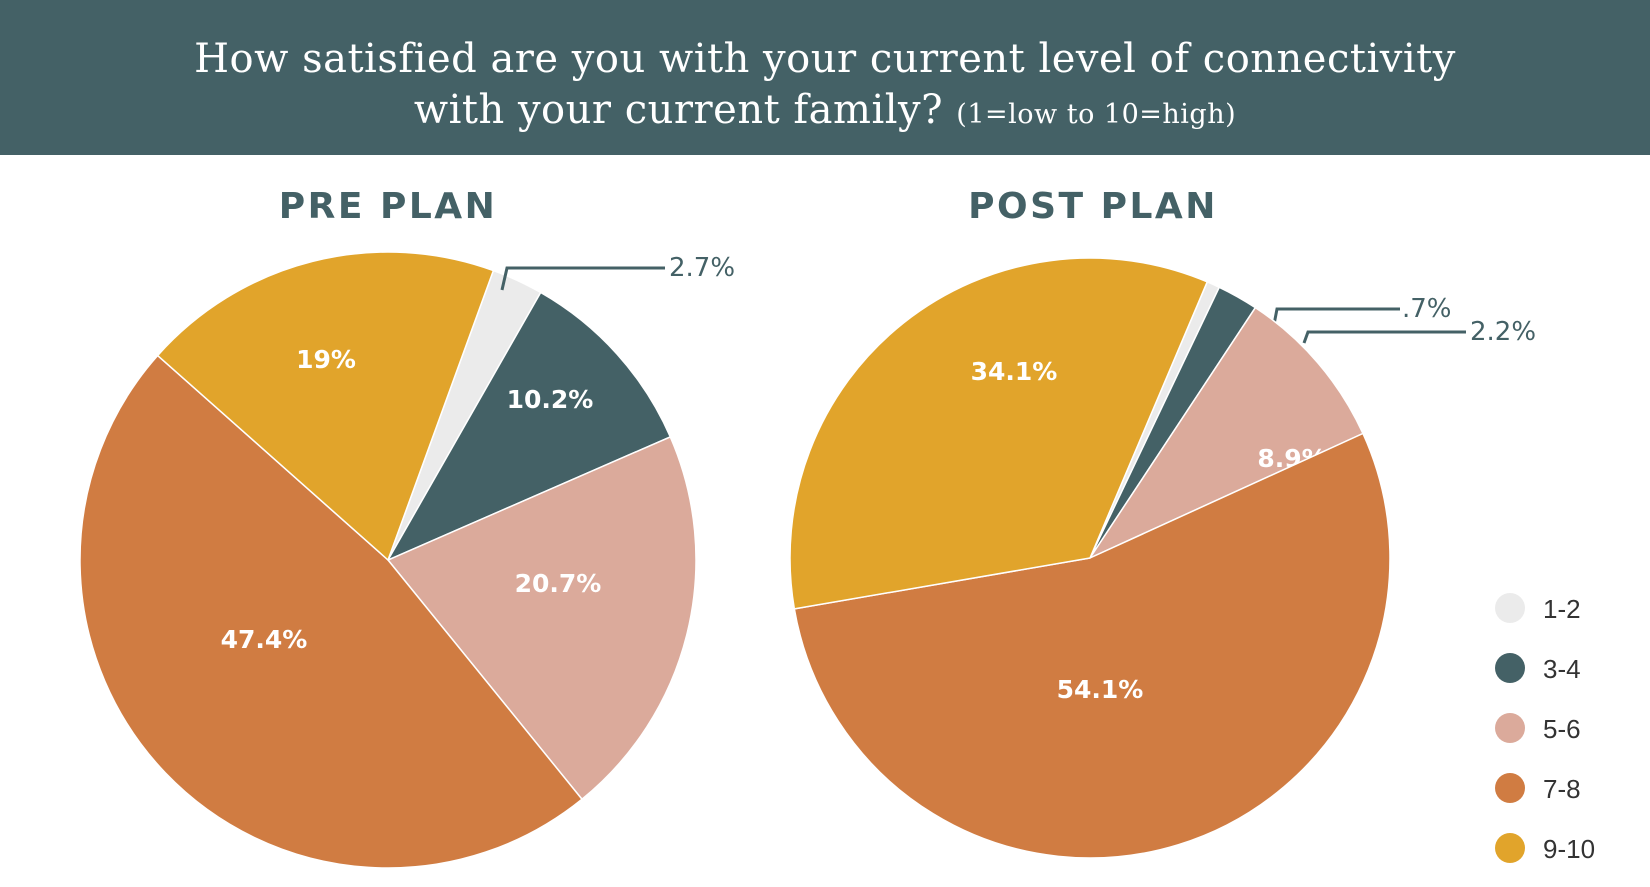  Describe the element at coordinates (1100, 689) in the screenshot. I see `slice-label-7-8: 54.1%` at that location.